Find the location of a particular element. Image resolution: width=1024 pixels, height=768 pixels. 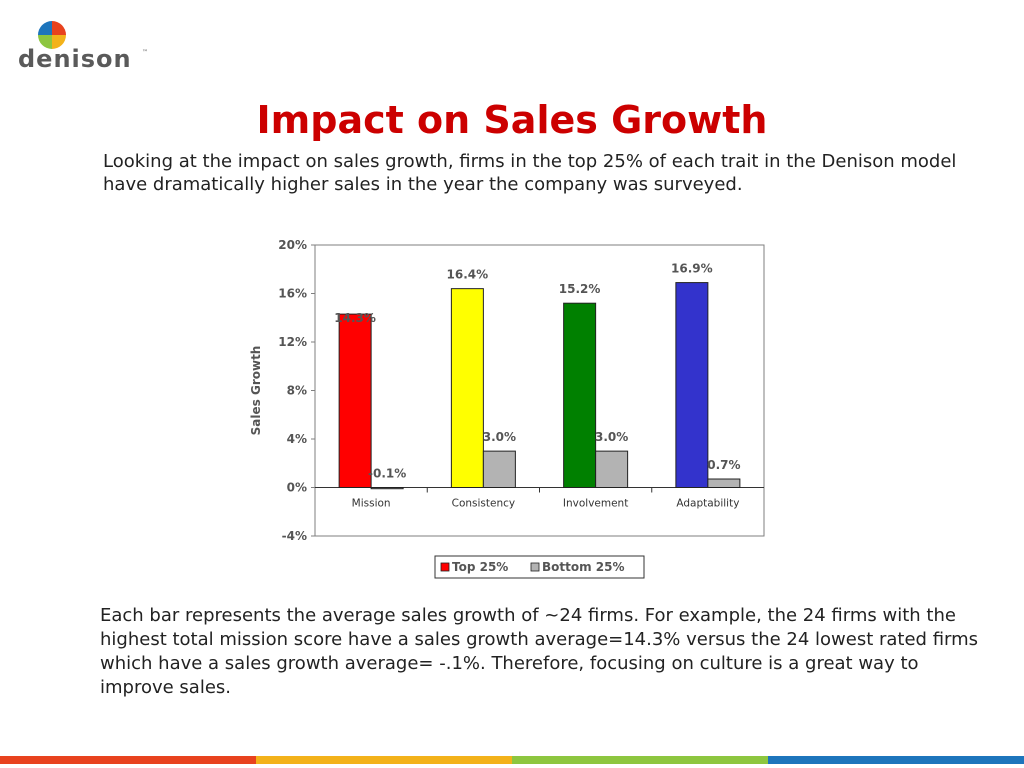

y-tick-label: -4% is located at coordinates (294, 536).